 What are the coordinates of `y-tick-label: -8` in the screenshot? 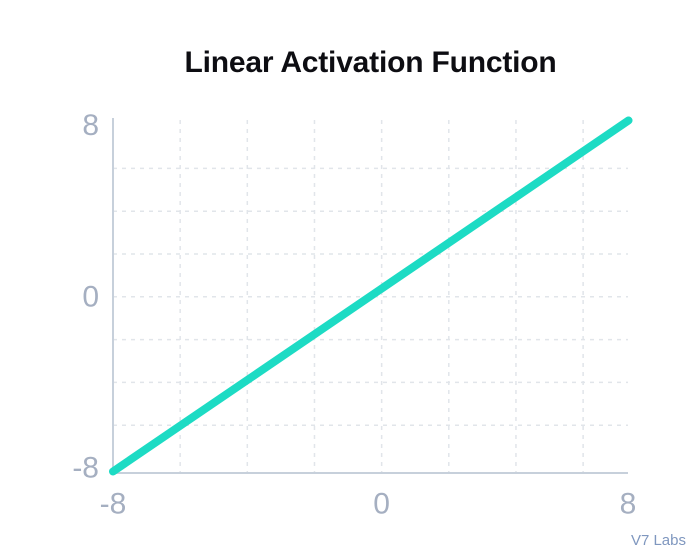 It's located at (85, 468).